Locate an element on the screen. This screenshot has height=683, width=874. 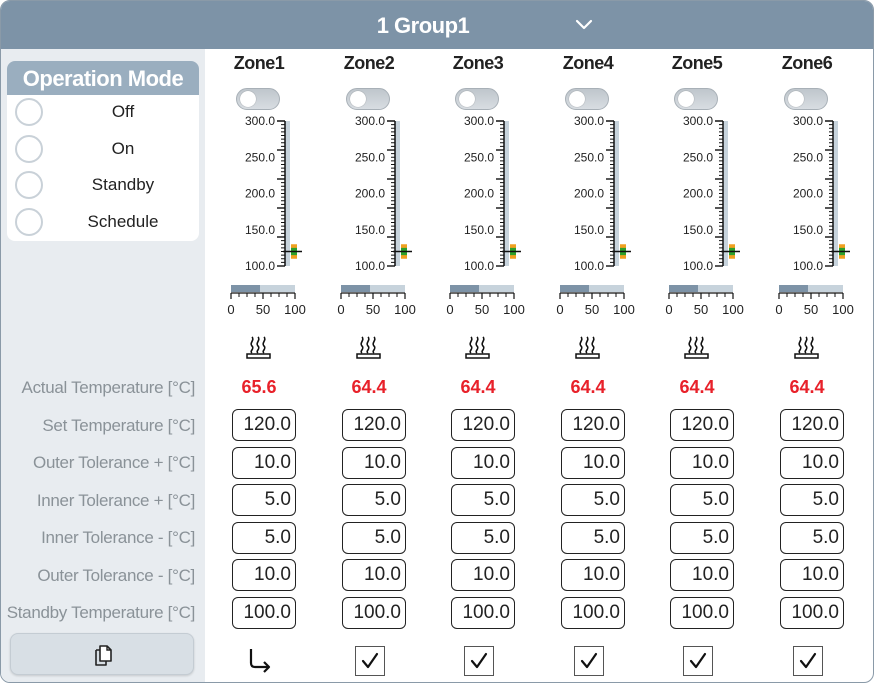
copy-button is located at coordinates (102, 654).